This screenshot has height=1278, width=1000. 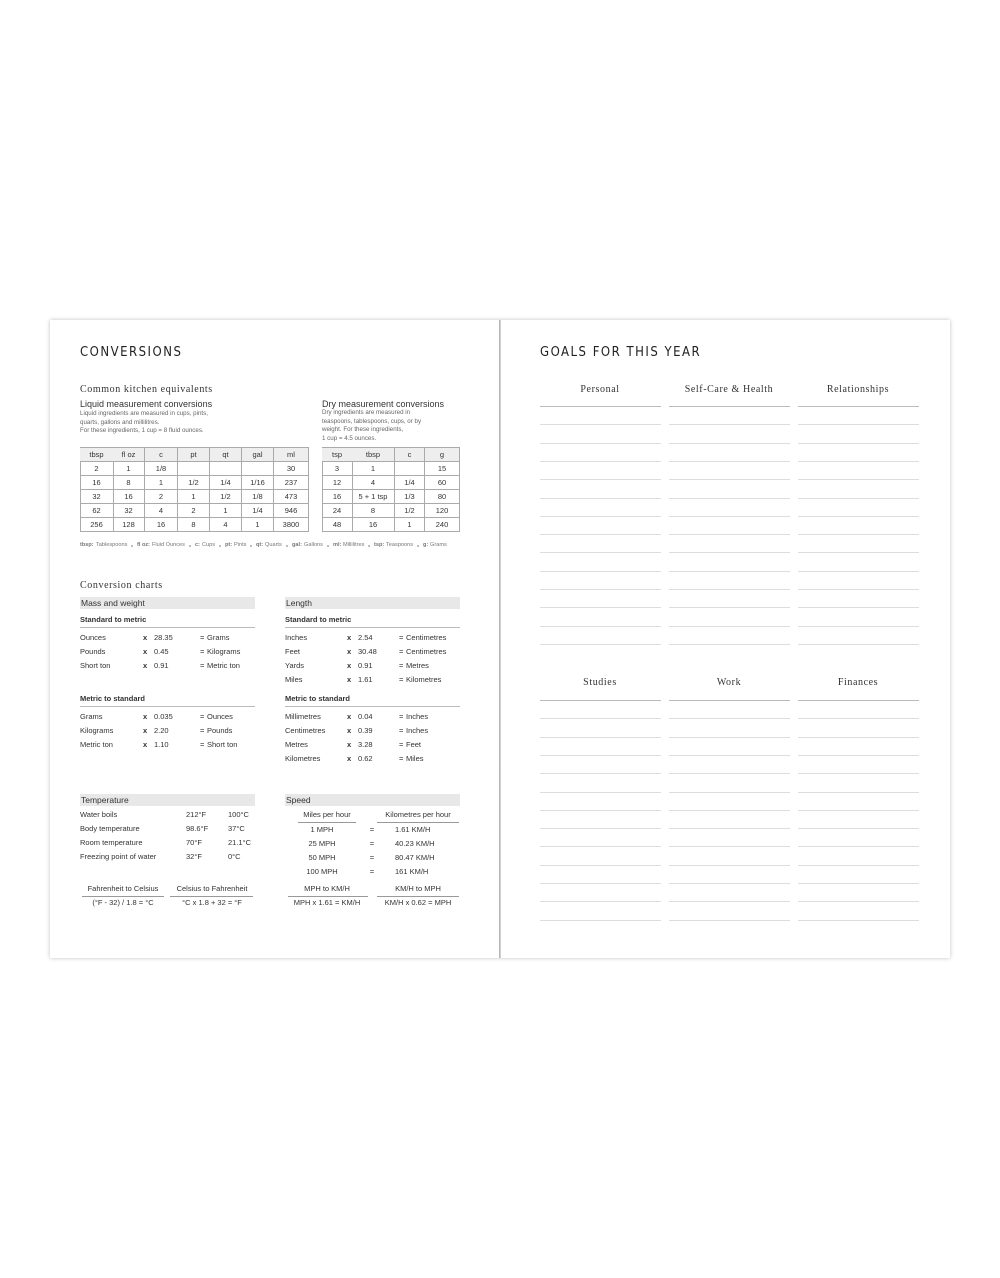 I want to click on temperature-label: Body temperature, so click(x=110, y=828).